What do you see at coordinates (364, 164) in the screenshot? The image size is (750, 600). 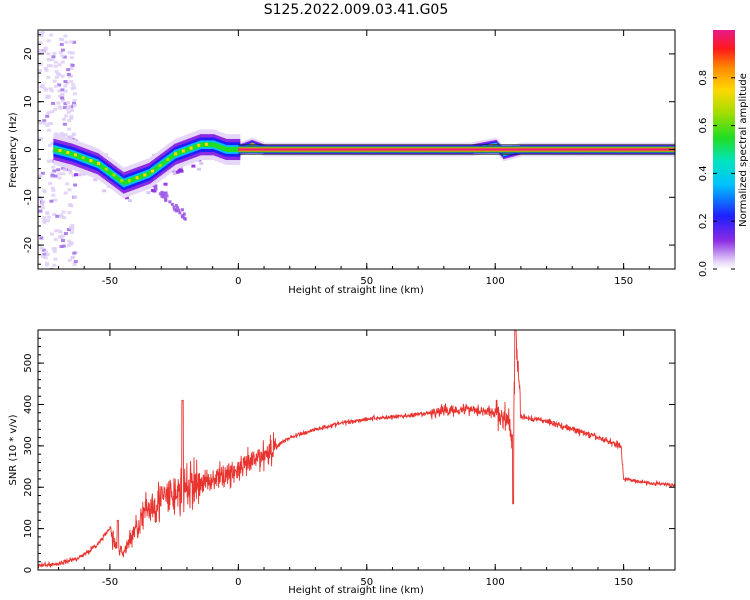 I see `spectrogram-band` at bounding box center [364, 164].